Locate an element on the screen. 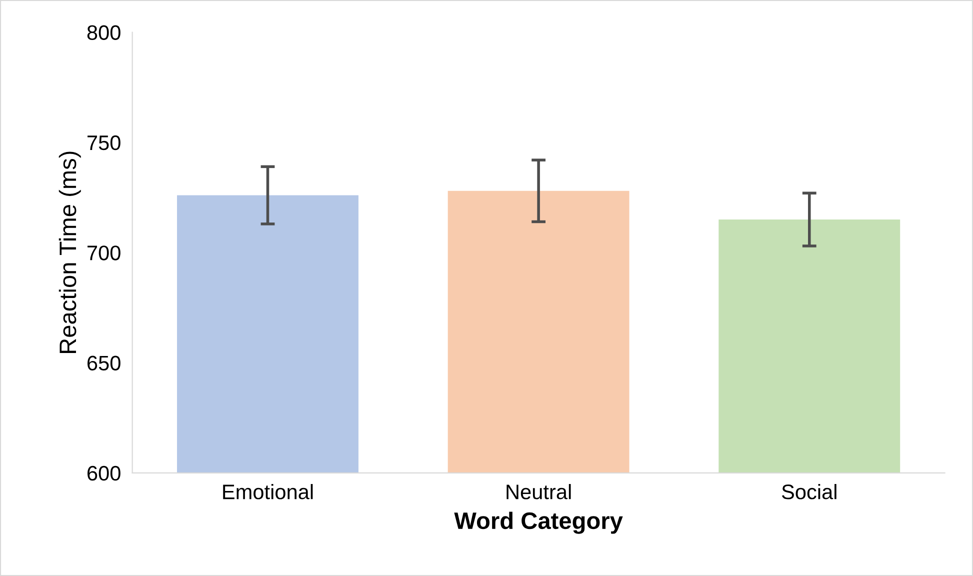 The image size is (973, 576). y-axis-title: Reaction Time (ms) is located at coordinates (69, 252).